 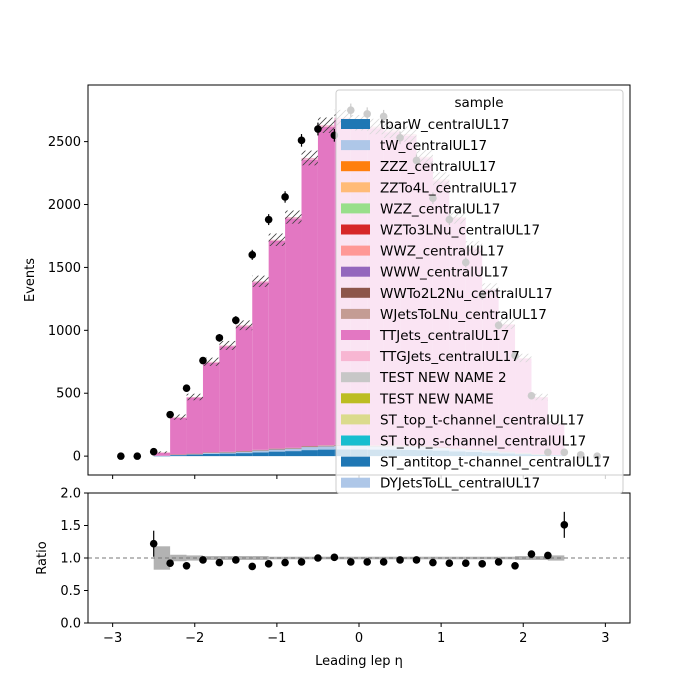 I want to click on legend-label-10: TTJets_centralUL17, so click(x=444, y=336).